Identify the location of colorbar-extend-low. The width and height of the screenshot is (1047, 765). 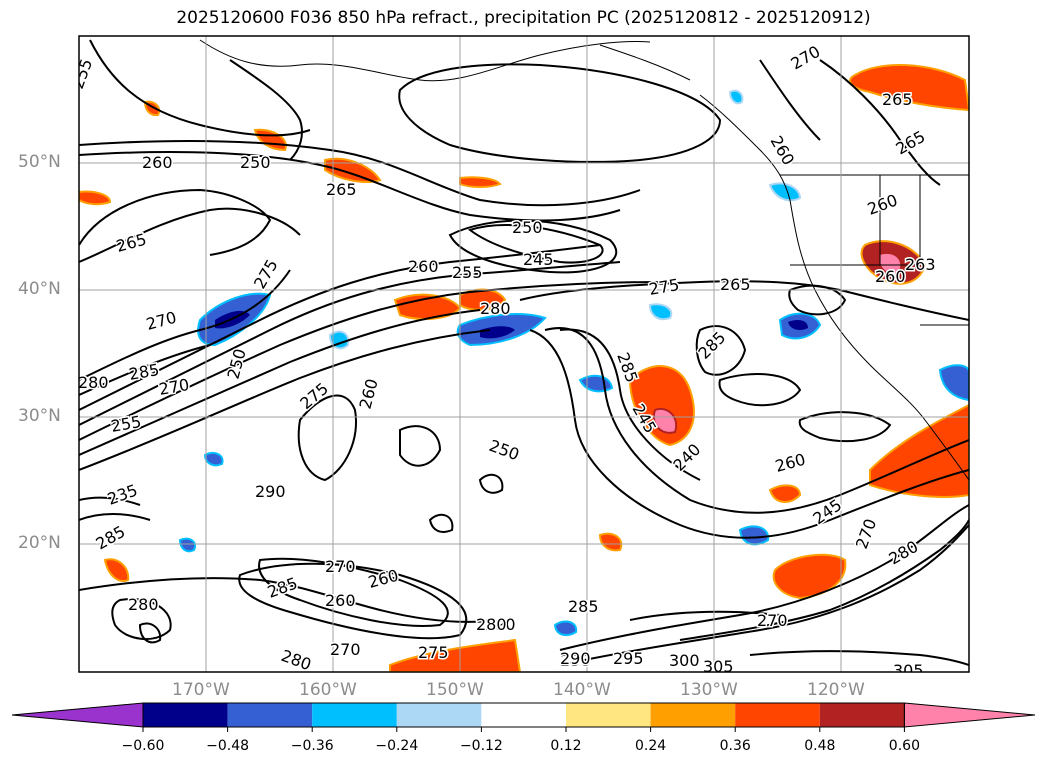
(77, 715).